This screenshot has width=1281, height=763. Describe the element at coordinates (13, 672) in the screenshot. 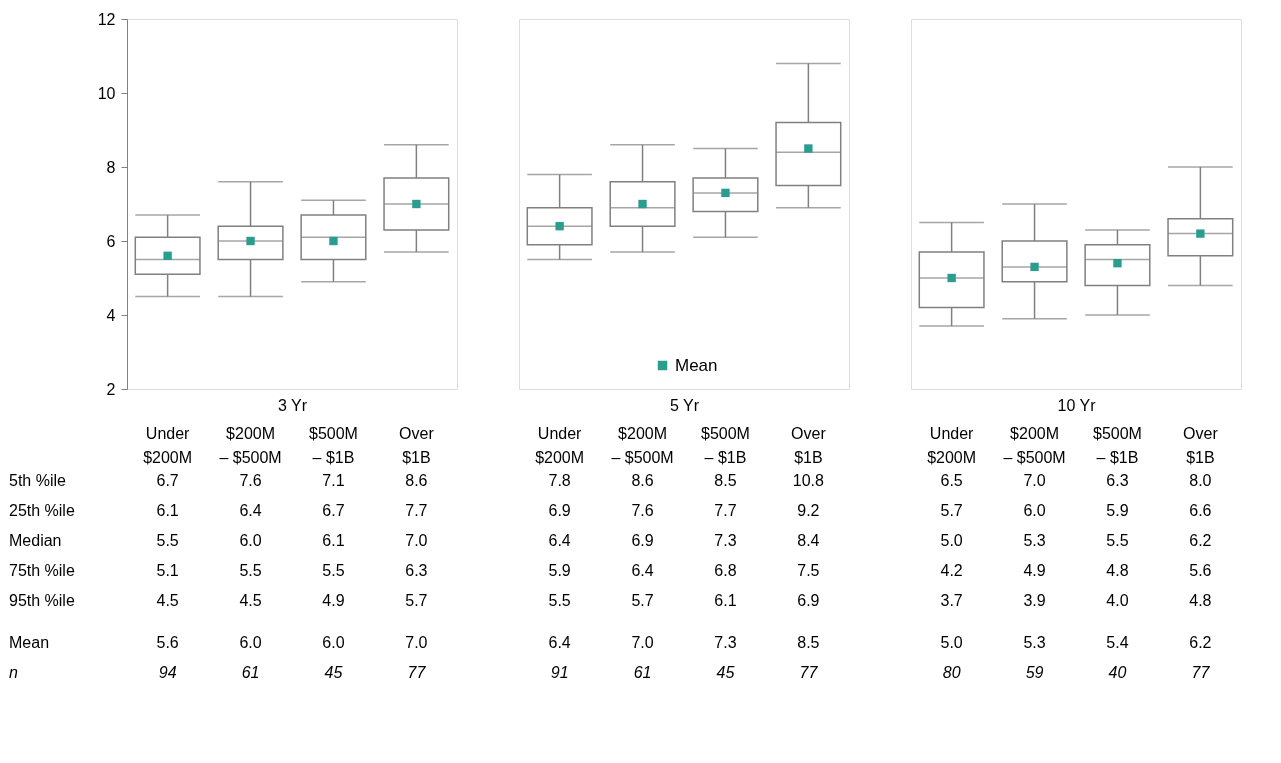

I see `text: n` at that location.